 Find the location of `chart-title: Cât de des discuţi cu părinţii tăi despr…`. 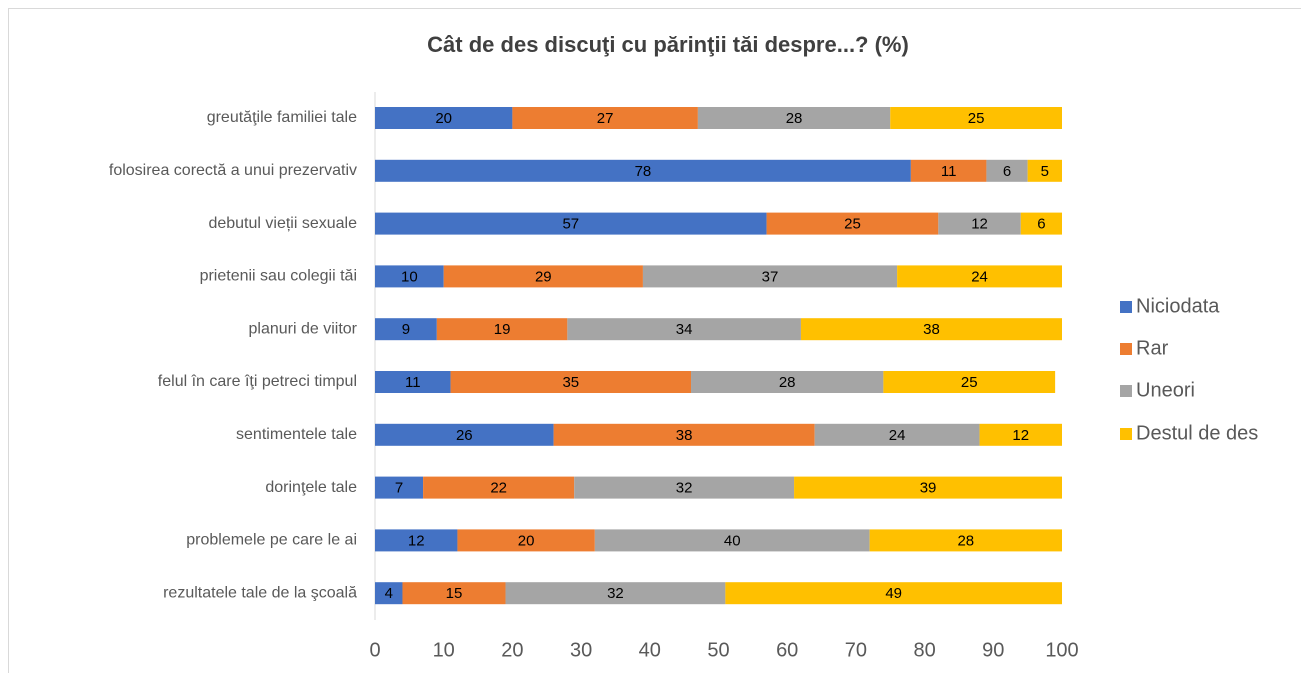

chart-title: Cât de des discuţi cu părinţii tăi despr… is located at coordinates (668, 44).